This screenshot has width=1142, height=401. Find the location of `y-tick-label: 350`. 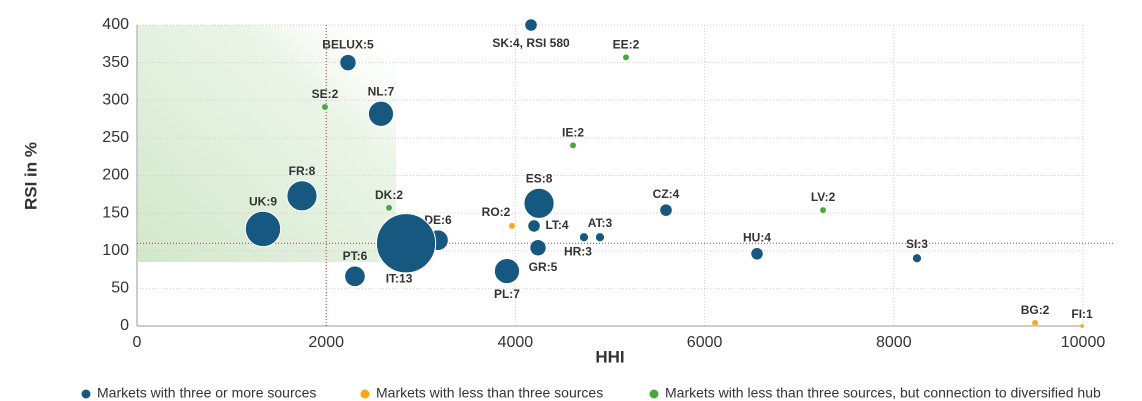

y-tick-label: 350 is located at coordinates (115, 62).